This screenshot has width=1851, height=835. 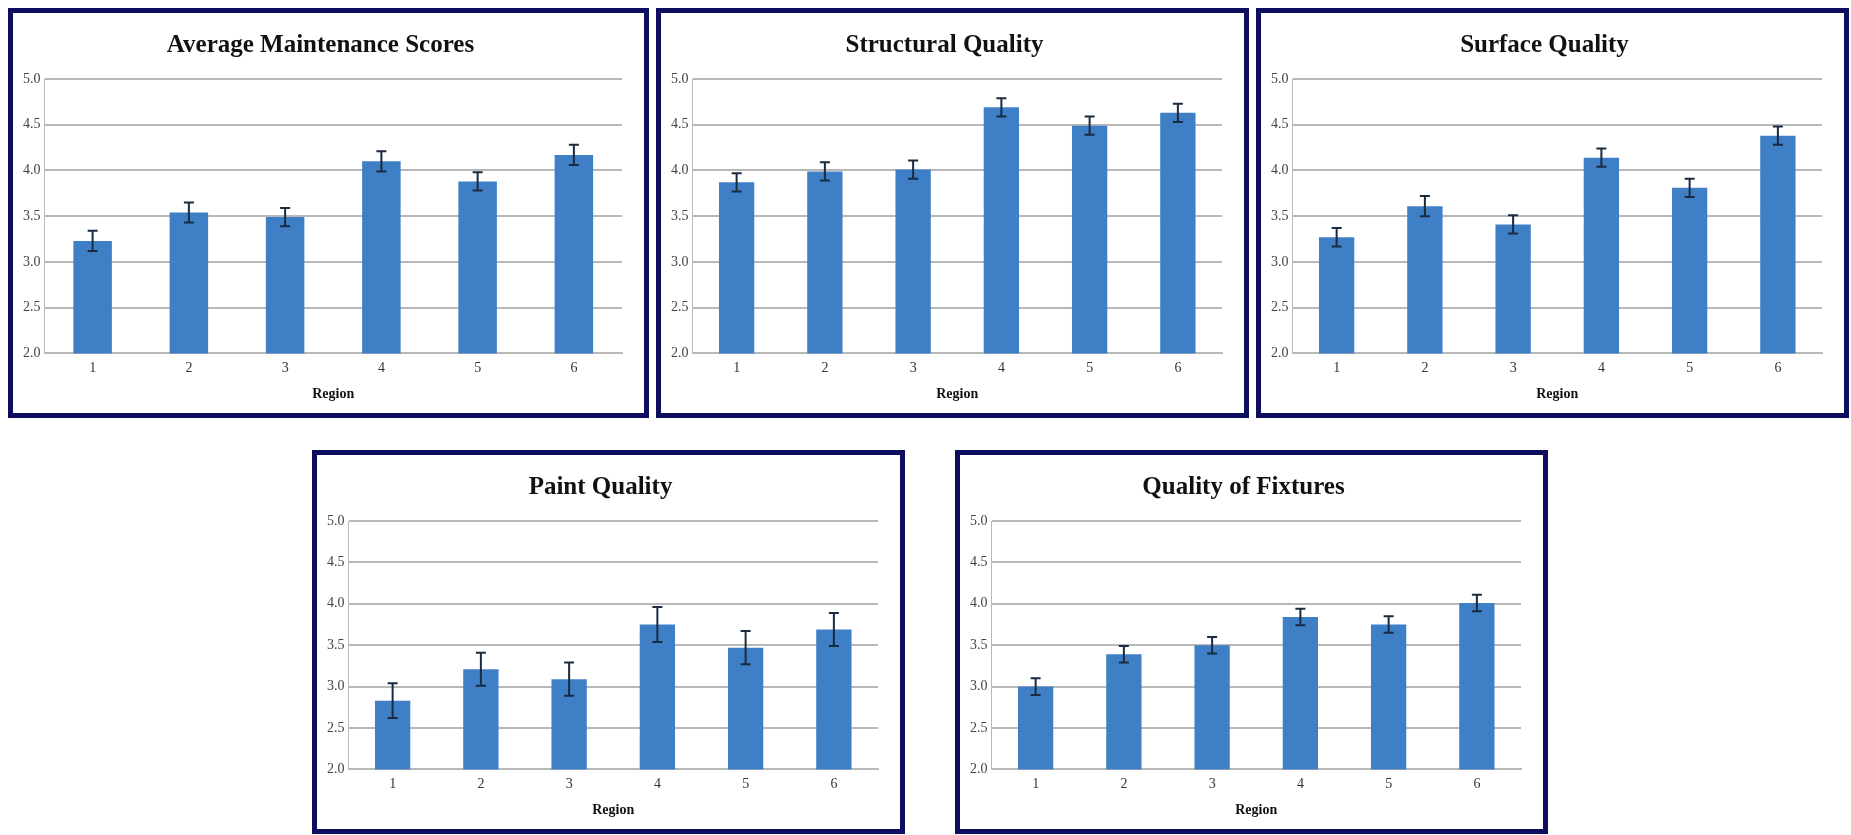 What do you see at coordinates (1545, 44) in the screenshot?
I see `chart-title: Surface Quality` at bounding box center [1545, 44].